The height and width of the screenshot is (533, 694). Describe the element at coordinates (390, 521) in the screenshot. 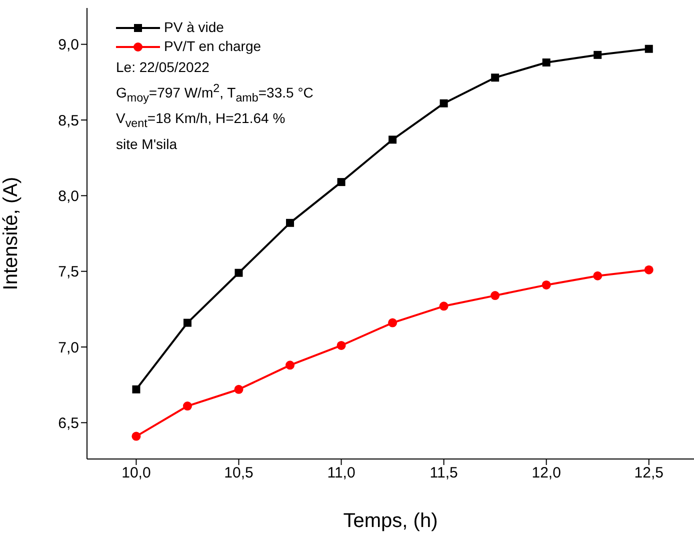

I see `x-axis-title: Temps, (h)` at that location.